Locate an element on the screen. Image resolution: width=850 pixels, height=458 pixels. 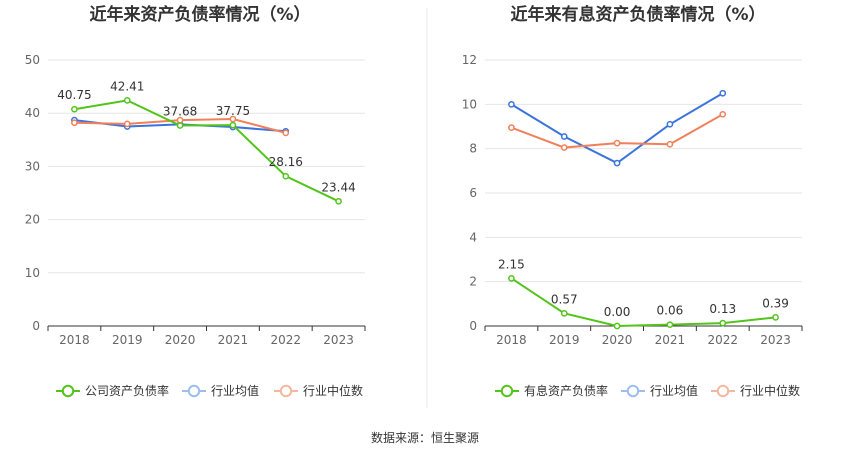
data-label: 0.57 is located at coordinates (564, 299).